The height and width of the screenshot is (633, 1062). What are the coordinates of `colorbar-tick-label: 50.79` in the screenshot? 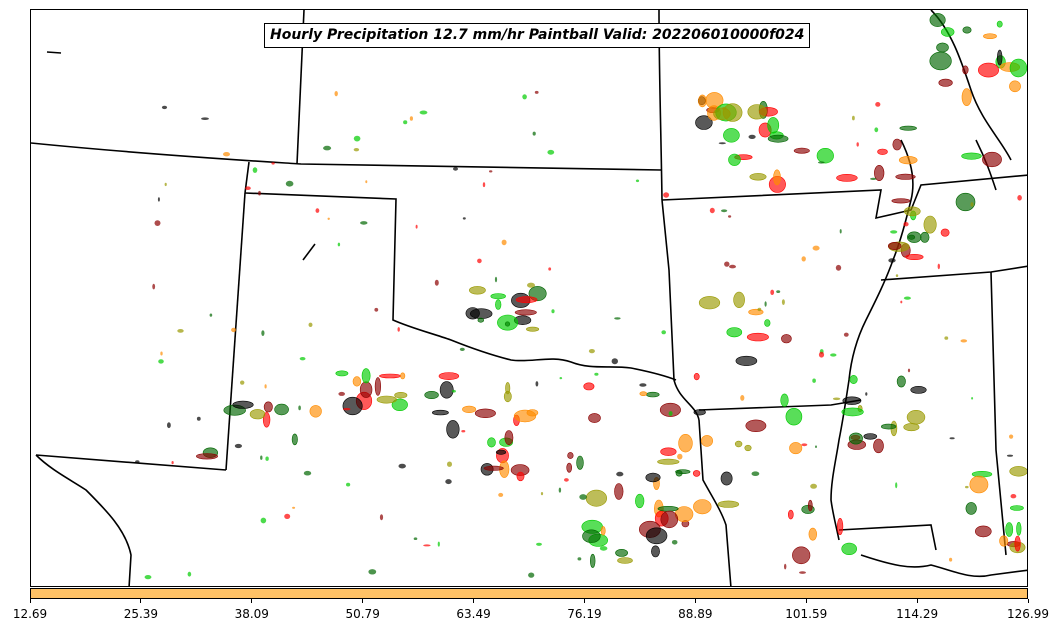 It's located at (362, 614).